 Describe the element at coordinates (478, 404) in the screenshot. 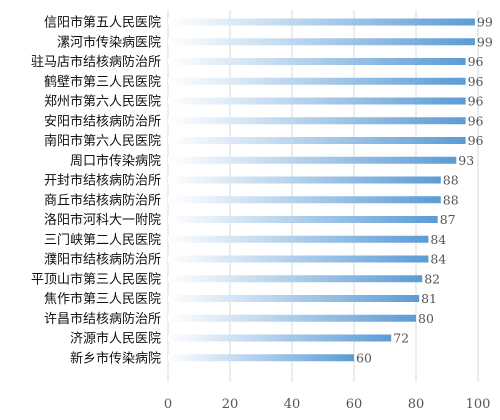

I see `x-tick-label: 100` at that location.